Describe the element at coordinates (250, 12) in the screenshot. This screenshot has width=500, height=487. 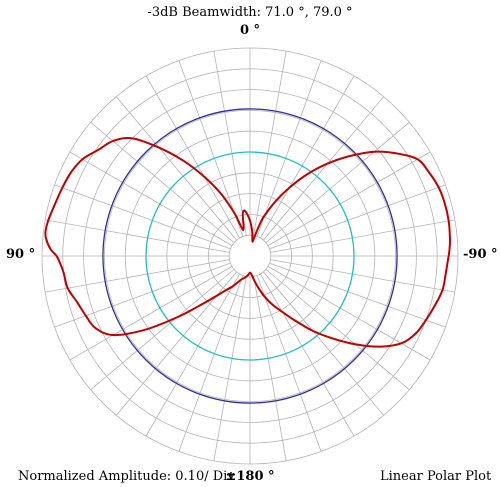
I see `chart-title: -3dB Beamwidth: 71.0 °, 79.0 °` at that location.